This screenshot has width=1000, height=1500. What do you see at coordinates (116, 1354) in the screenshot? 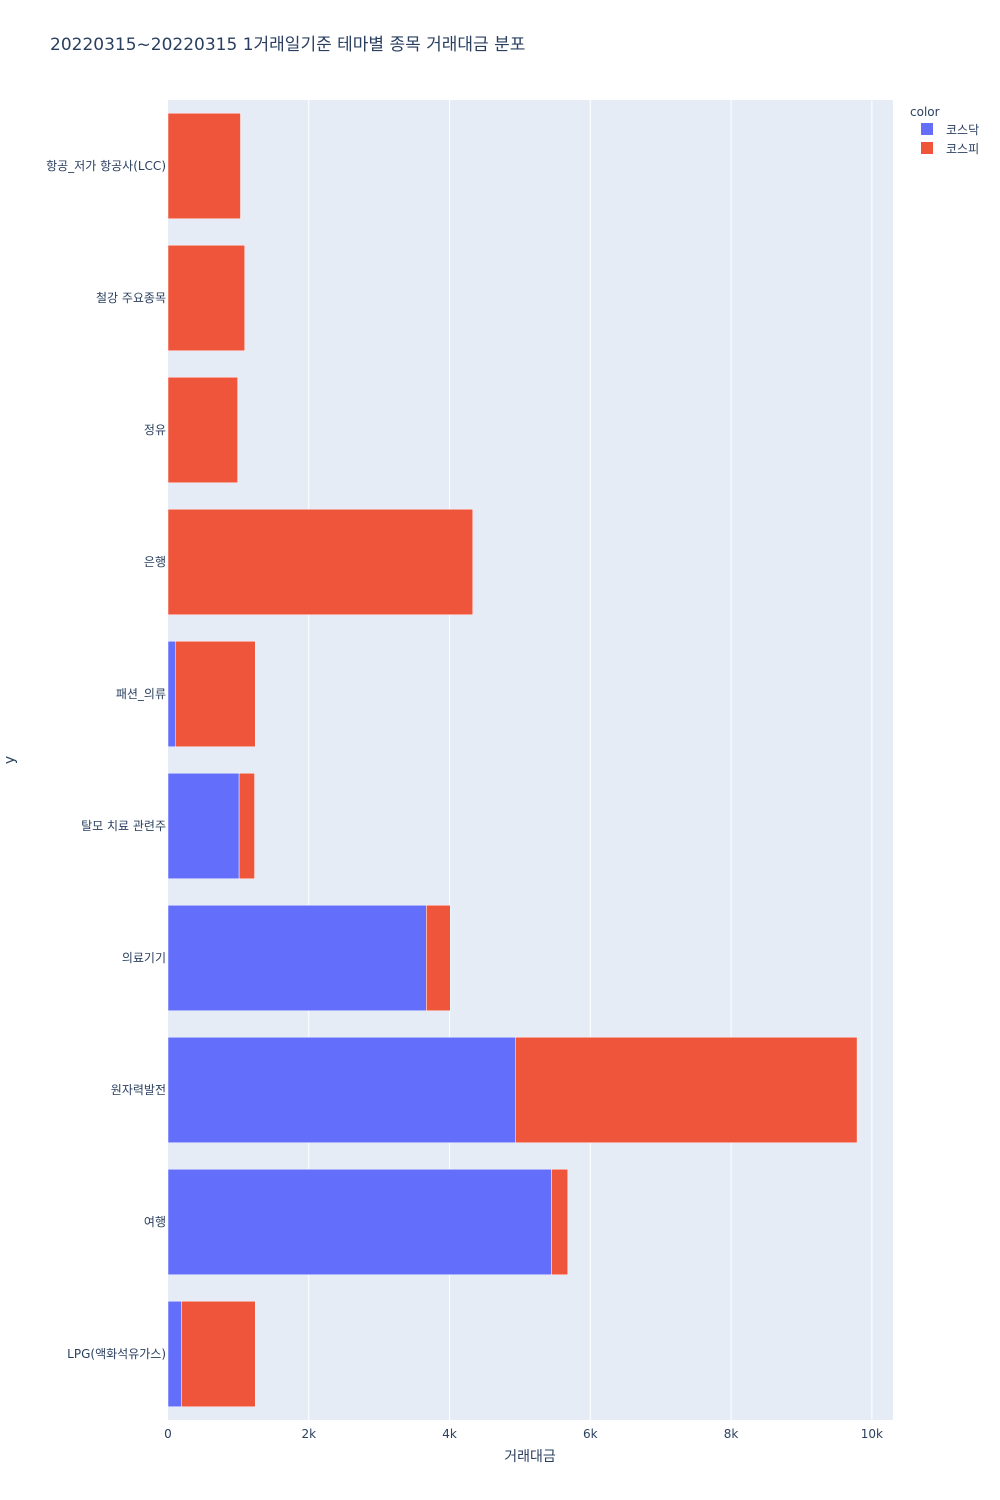
I see `y-tick-label: LPG(액화석유가스)` at bounding box center [116, 1354].